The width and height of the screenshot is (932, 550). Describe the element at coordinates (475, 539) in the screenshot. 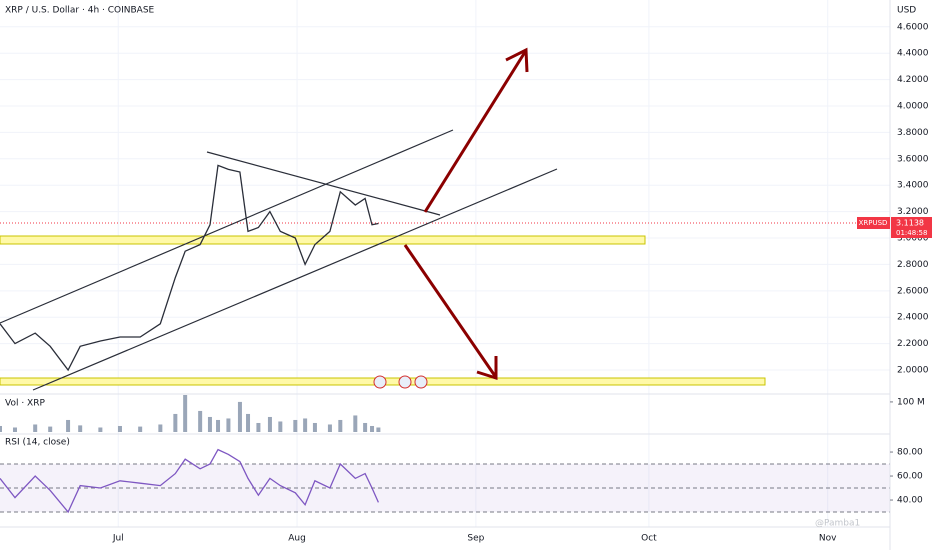

I see `x-tick-label: Sep` at that location.